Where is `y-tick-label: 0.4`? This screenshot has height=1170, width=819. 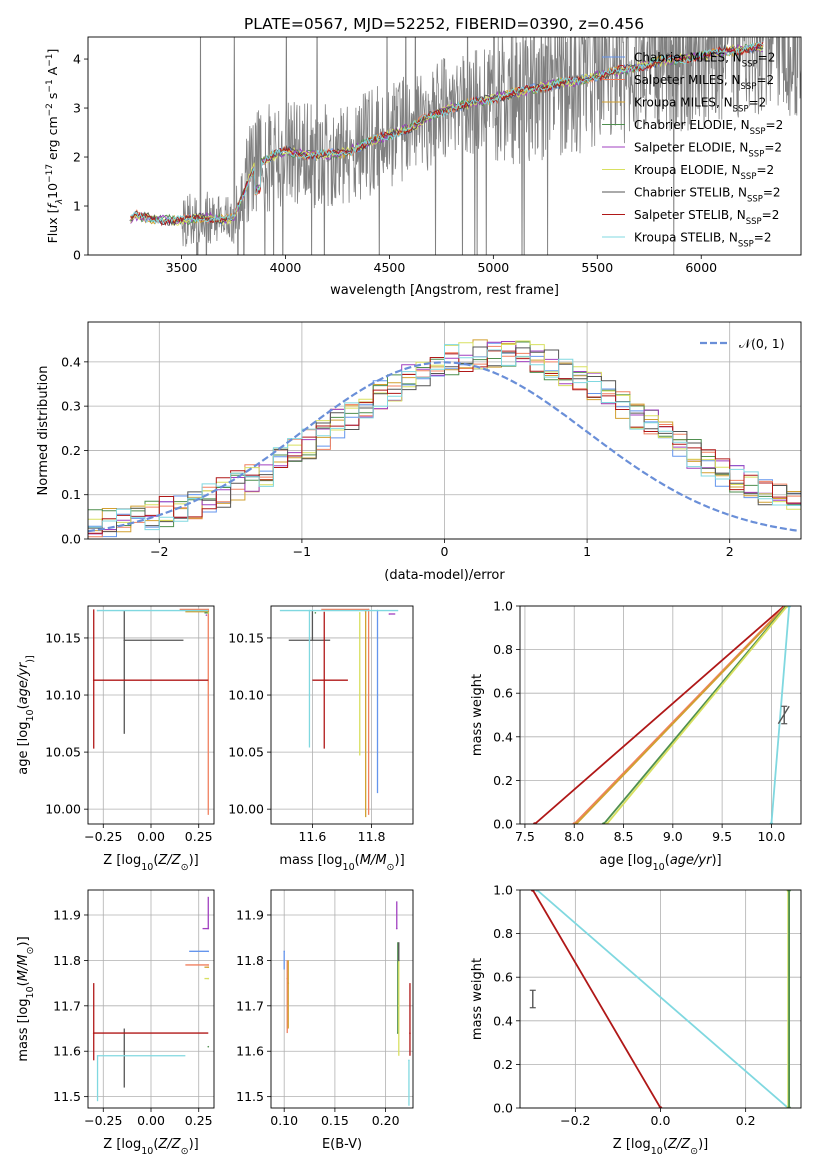 y-tick-label: 0.4 is located at coordinates (71, 361).